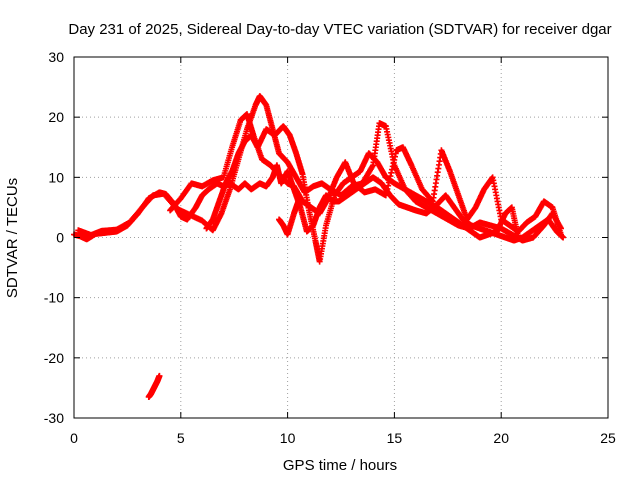 The height and width of the screenshot is (480, 640). I want to click on series-track-e, so click(289, 218).